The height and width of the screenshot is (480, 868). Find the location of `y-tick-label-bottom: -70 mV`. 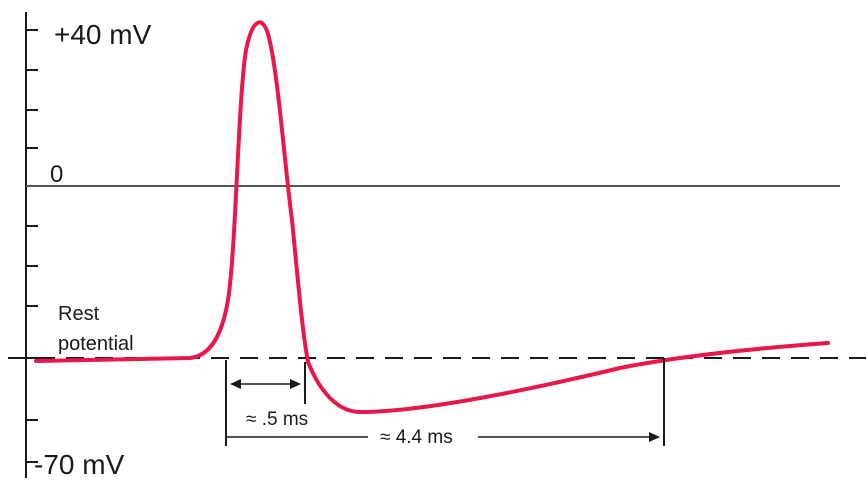

y-tick-label-bottom: -70 mV is located at coordinates (79, 464).